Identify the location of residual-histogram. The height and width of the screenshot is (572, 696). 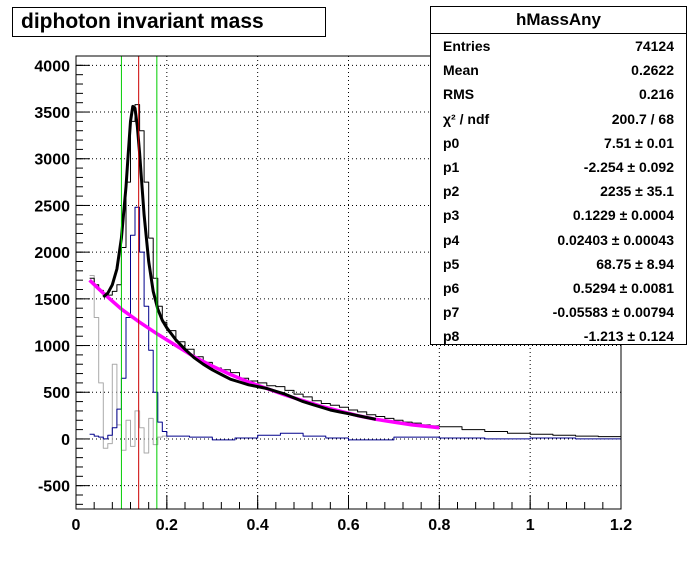
(128, 364).